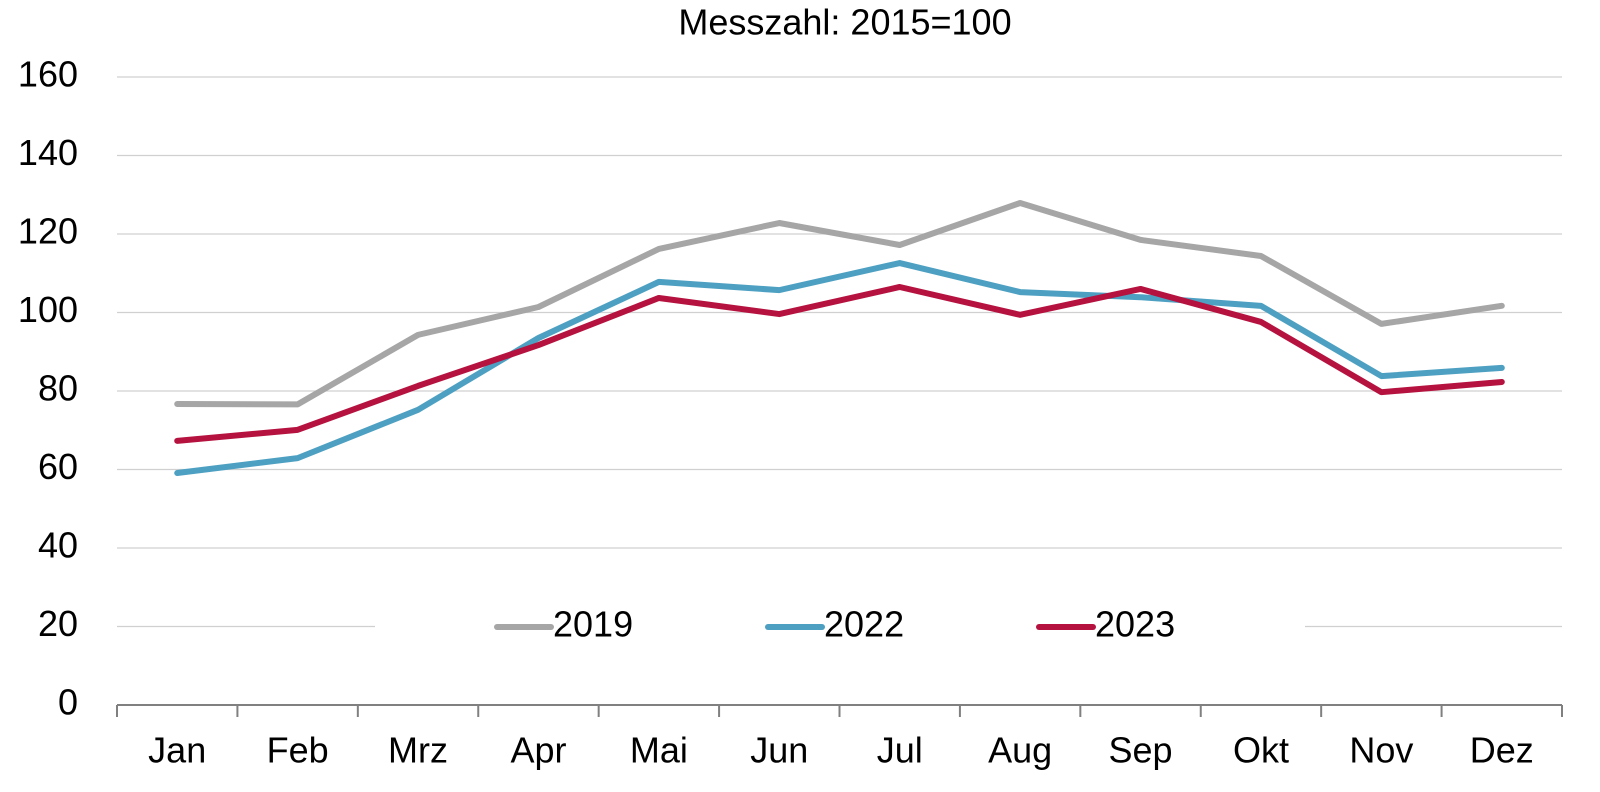 The image size is (1600, 792). I want to click on x-tick-label: Mai, so click(659, 750).